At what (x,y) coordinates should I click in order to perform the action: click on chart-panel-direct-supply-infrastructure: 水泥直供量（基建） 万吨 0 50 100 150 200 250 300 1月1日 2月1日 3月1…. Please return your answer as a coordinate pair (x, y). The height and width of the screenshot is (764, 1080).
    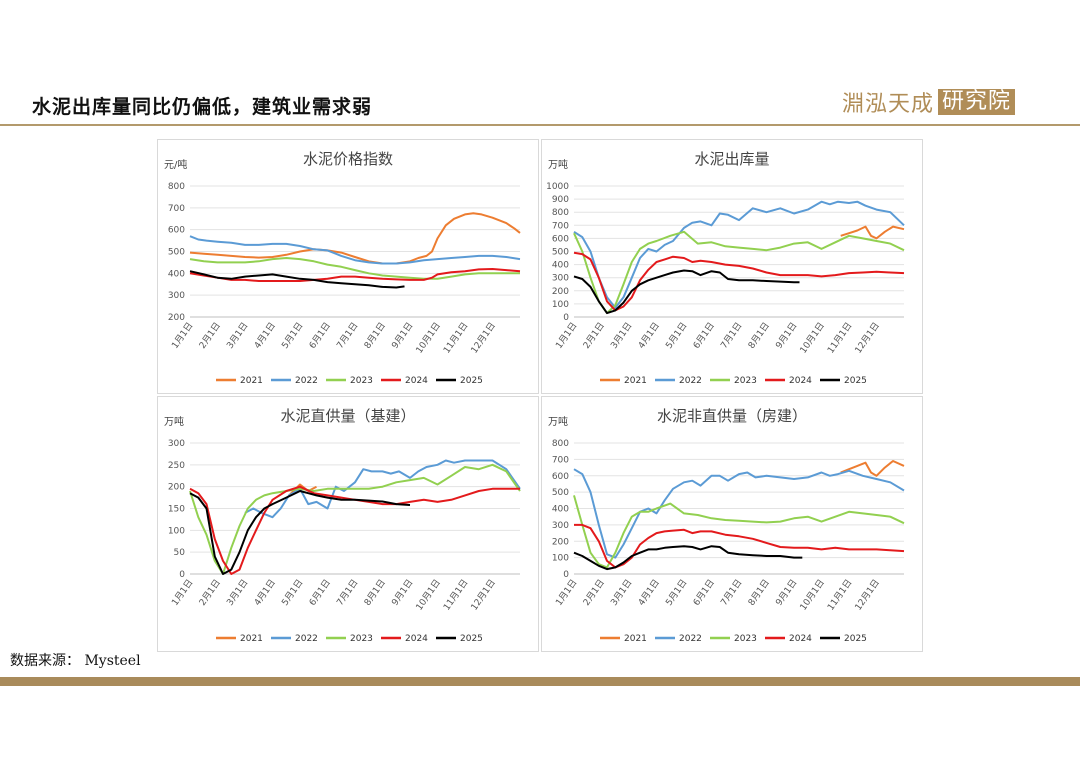
    Looking at the image, I should click on (348, 524).